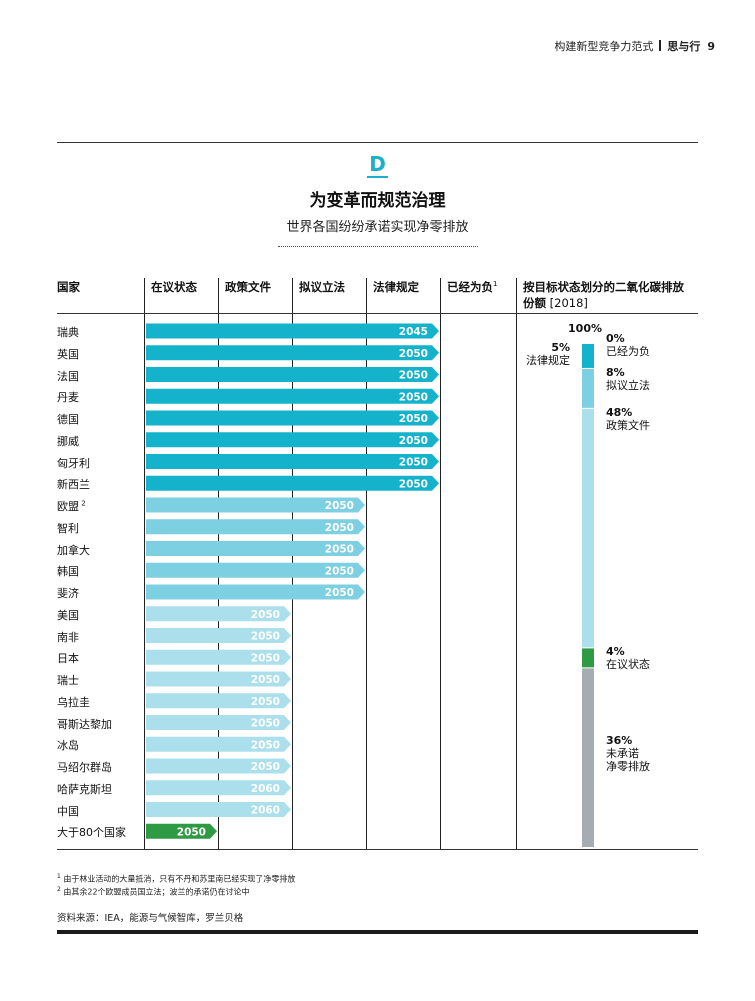 The height and width of the screenshot is (1001, 755). Describe the element at coordinates (377, 313) in the screenshot. I see `header-rule` at that location.